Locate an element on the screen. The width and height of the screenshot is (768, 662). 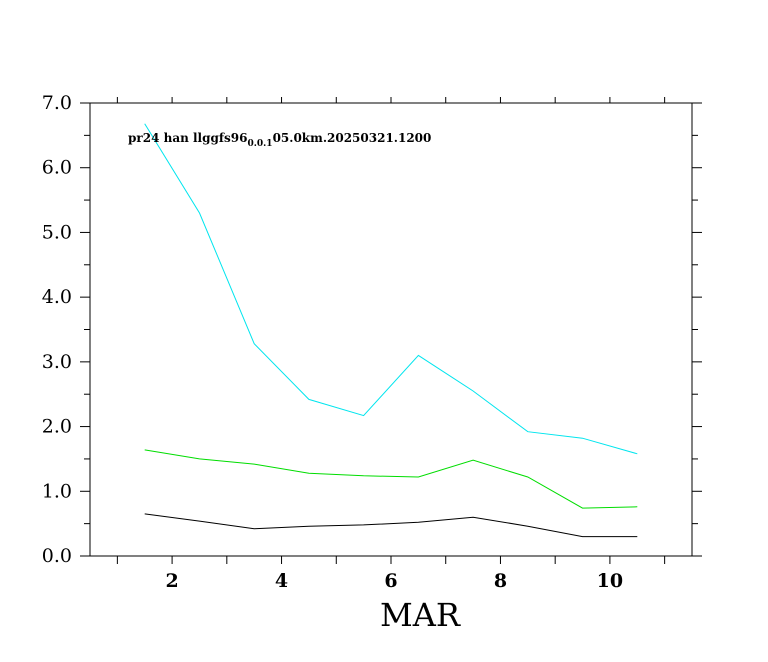
y-tick-label: 4.0 is located at coordinates (57, 297).